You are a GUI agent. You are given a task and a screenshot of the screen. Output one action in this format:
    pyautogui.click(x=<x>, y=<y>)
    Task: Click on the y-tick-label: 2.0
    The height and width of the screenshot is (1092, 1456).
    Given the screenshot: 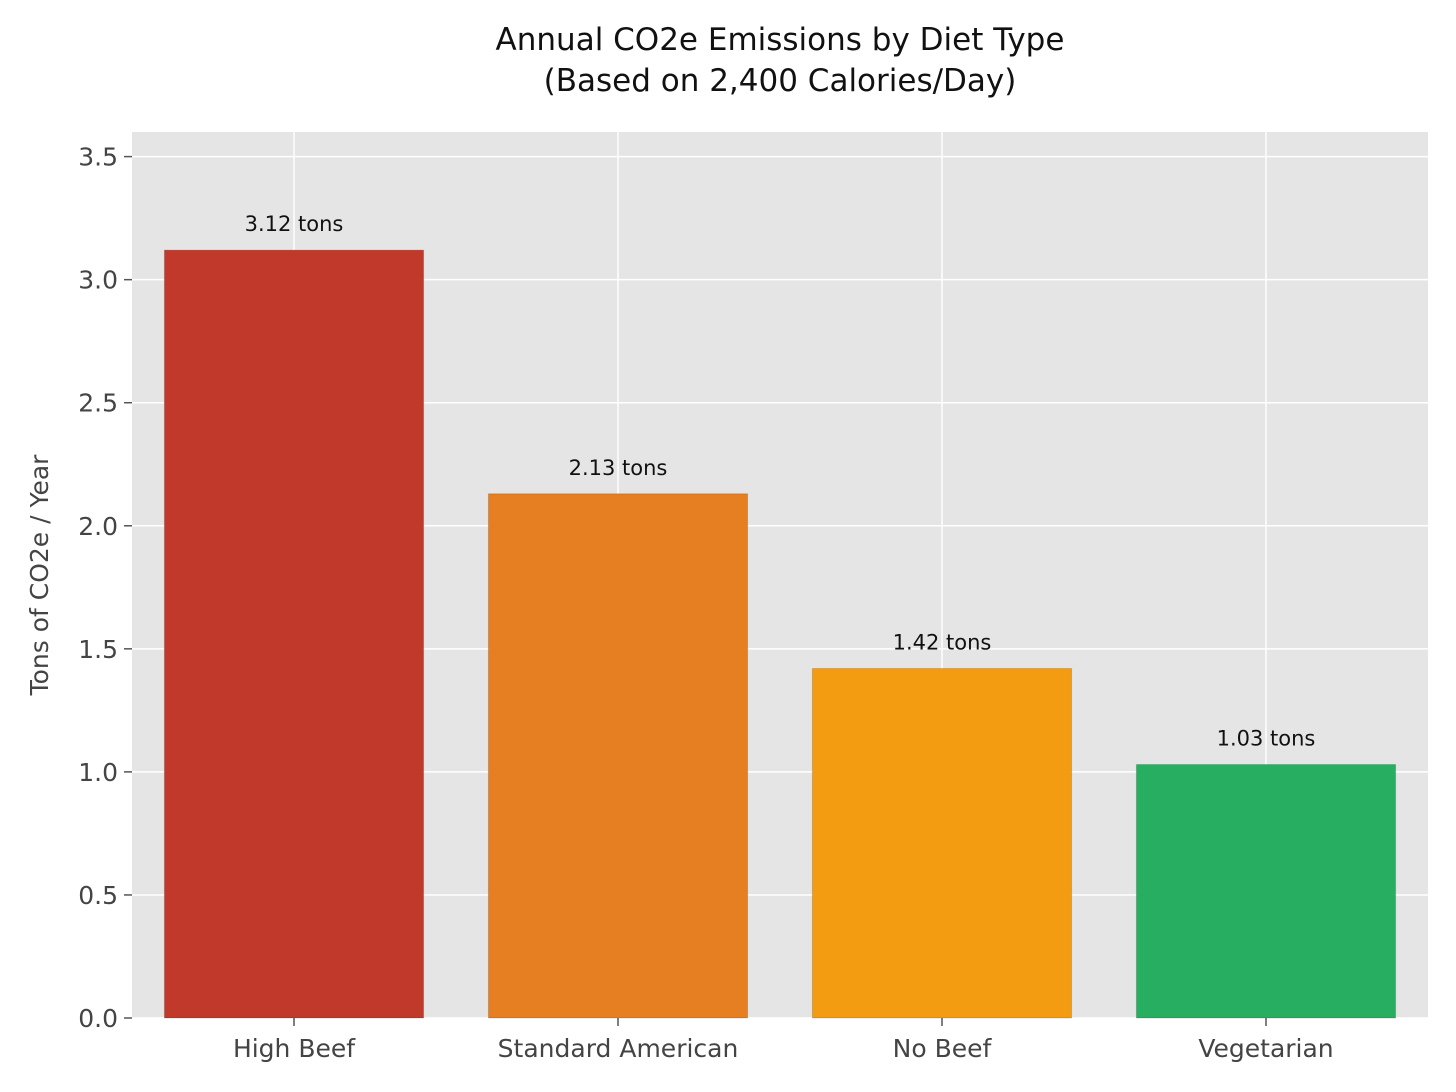 What is the action you would take?
    pyautogui.click(x=98, y=526)
    